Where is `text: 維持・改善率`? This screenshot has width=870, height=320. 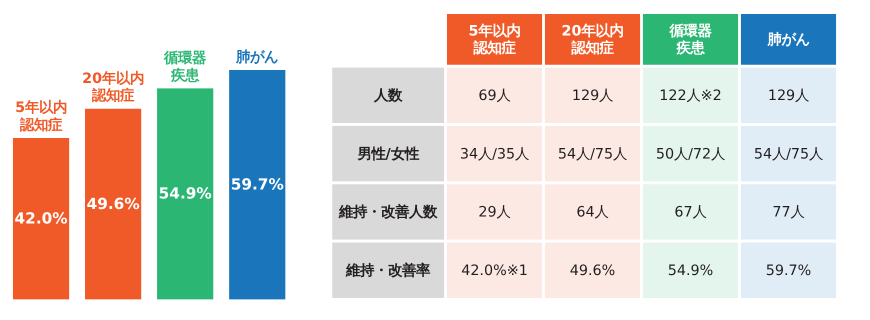 text: 維持・改善率 is located at coordinates (387, 271).